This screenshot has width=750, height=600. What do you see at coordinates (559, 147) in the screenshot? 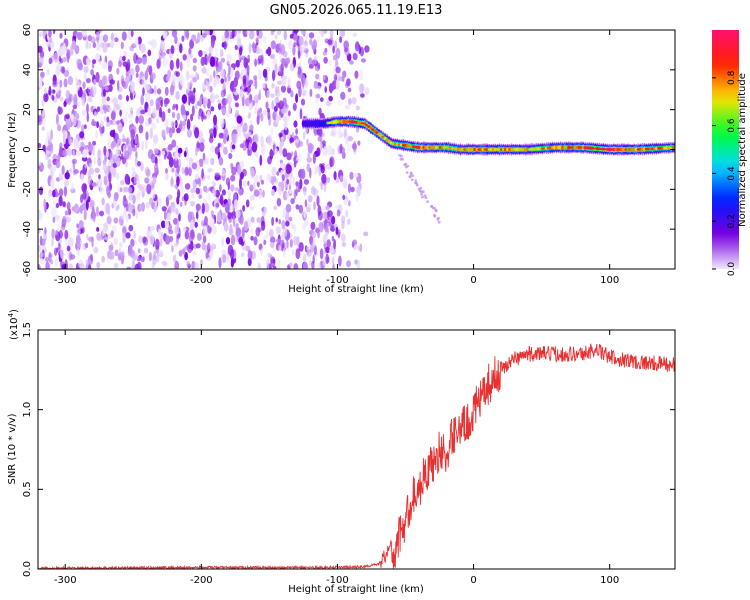
I see `spectrogram-ridge-cell` at bounding box center [559, 147].